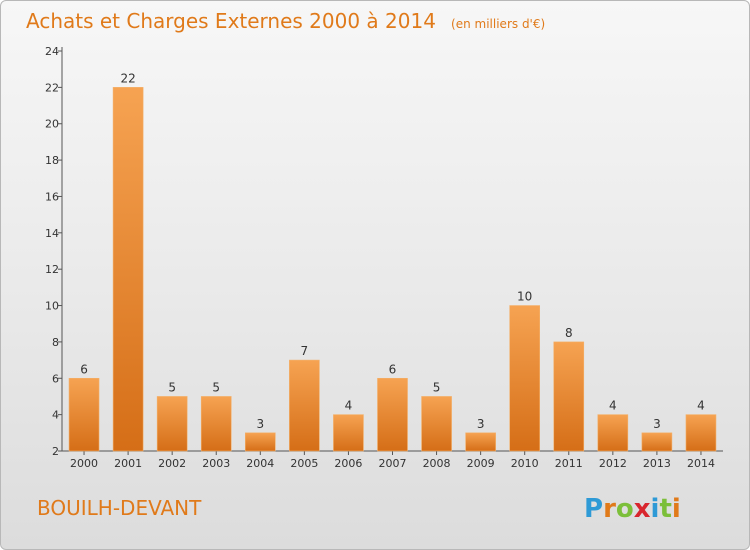 This screenshot has width=750, height=550. Describe the element at coordinates (304, 405) in the screenshot. I see `bar-2005` at that location.